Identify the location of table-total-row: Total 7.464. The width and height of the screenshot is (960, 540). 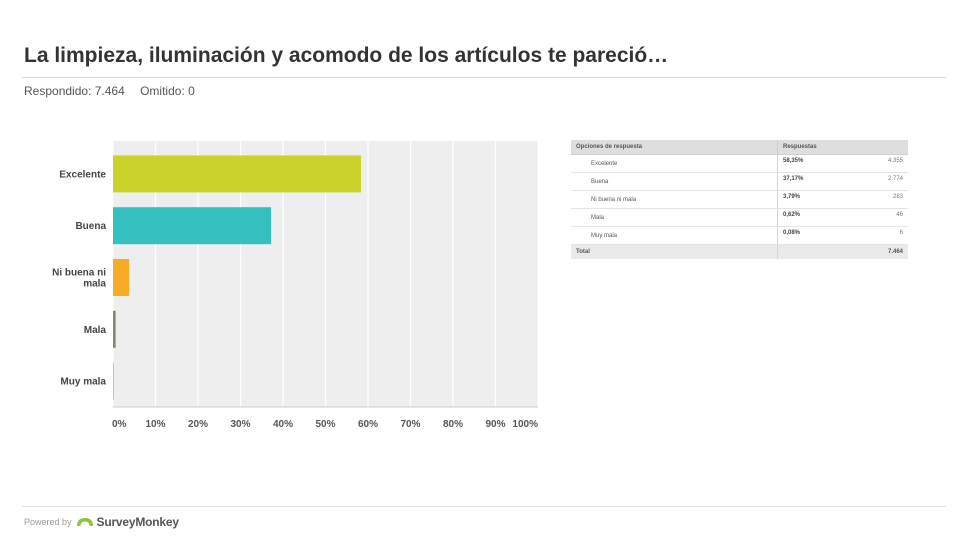
(739, 251).